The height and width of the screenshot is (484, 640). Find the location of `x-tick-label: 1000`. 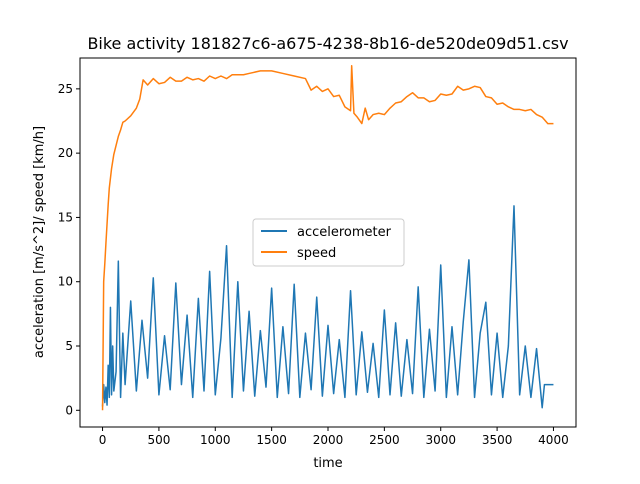

x-tick-label: 1000 is located at coordinates (215, 440).